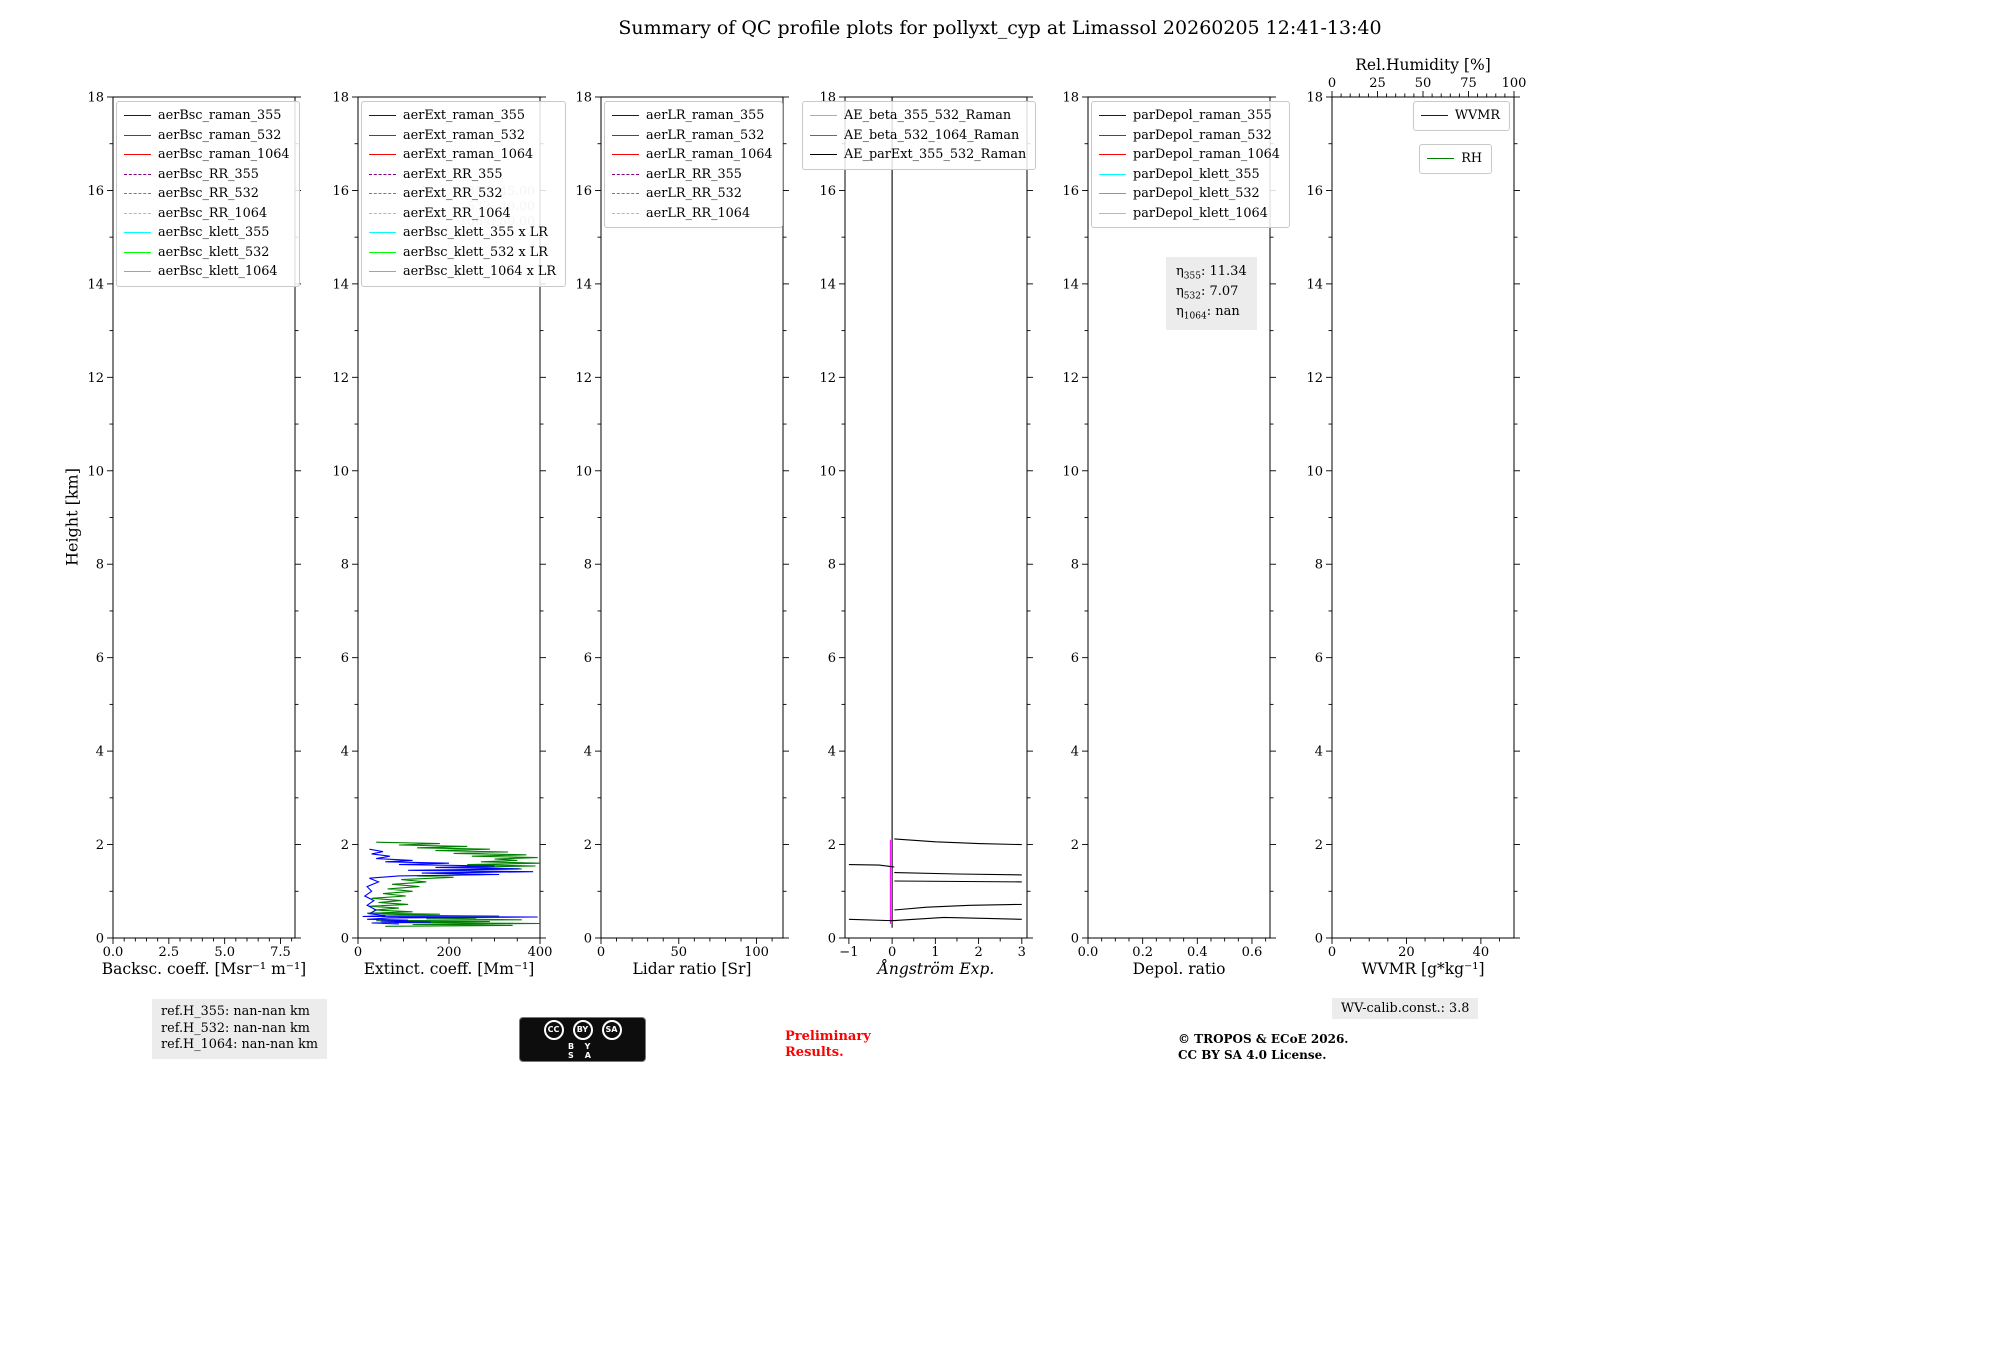 The image size is (2000, 1360). What do you see at coordinates (692, 517) in the screenshot?
I see `panel-3-frame` at bounding box center [692, 517].